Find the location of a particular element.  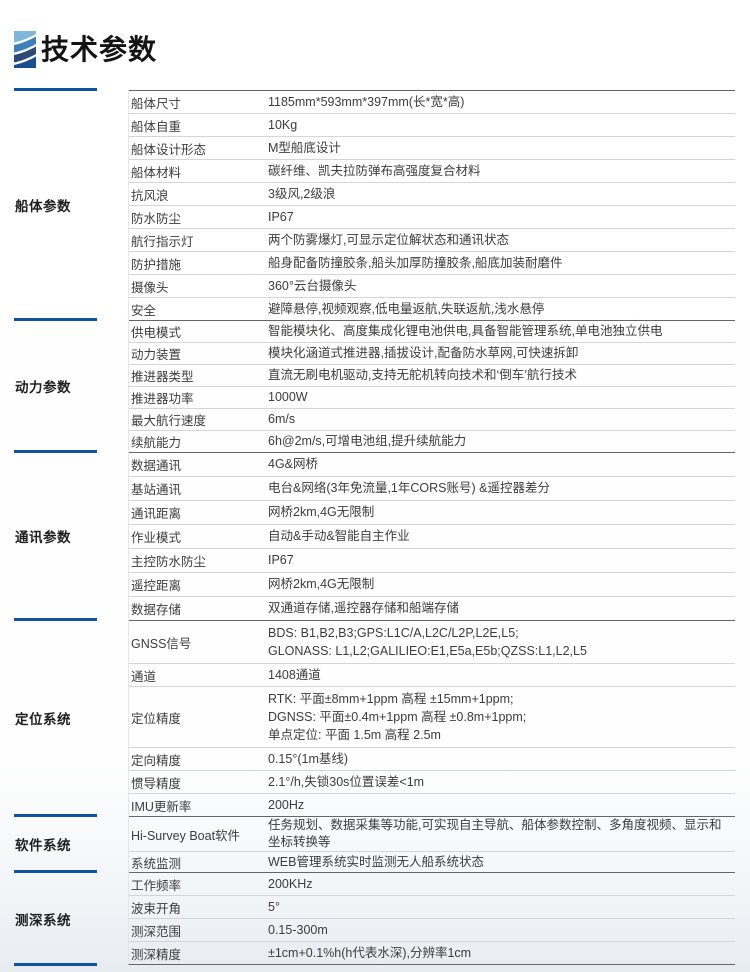

spec-label: 最大航行速度 is located at coordinates (169, 421).